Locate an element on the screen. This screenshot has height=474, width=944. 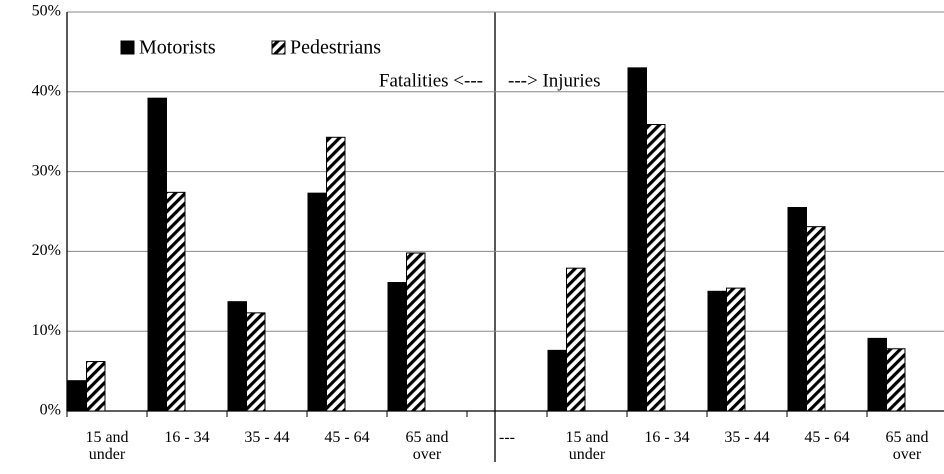
x-tick-label: --- is located at coordinates (507, 437).